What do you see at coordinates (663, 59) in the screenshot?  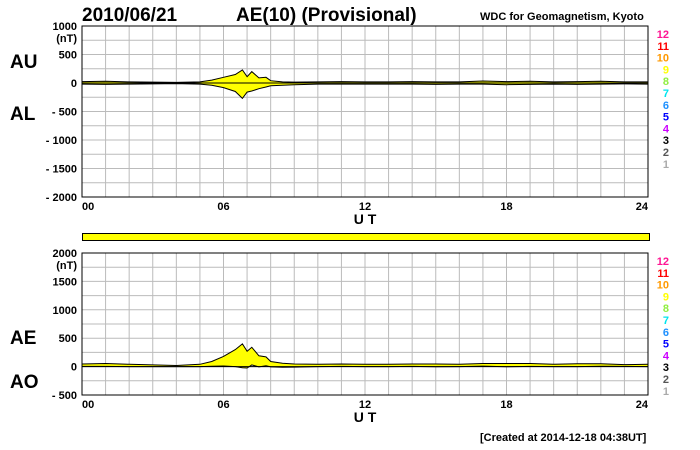 I see `top-station-legend-item: 10` at bounding box center [663, 59].